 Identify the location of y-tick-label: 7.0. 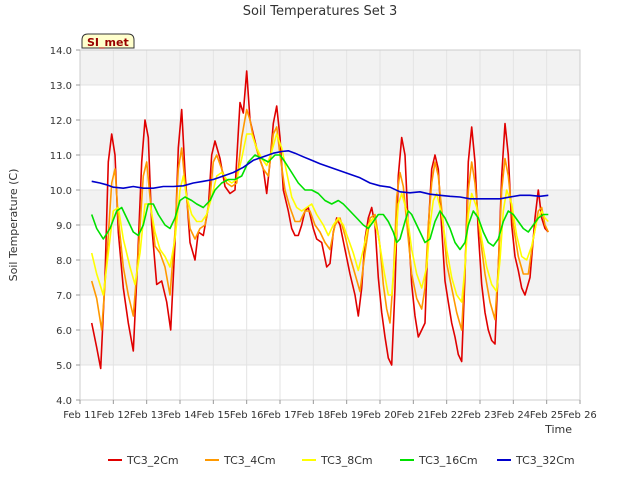
(64, 296).